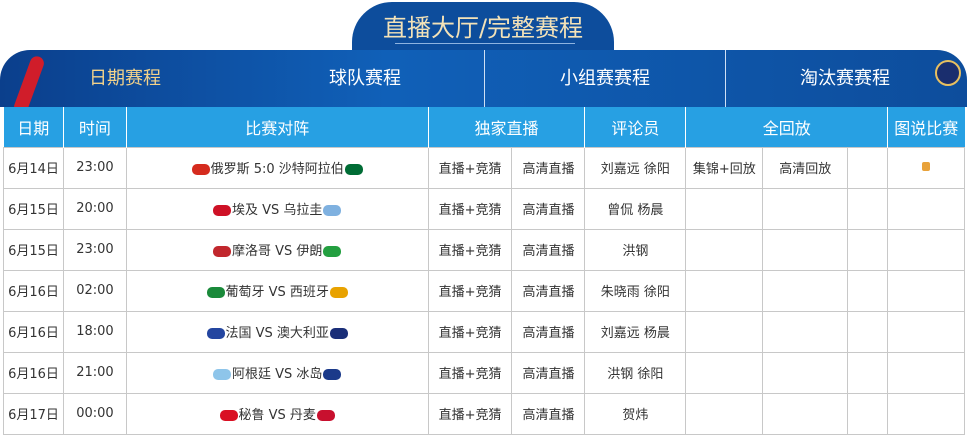 This screenshot has height=435, width=967. I want to click on page-title: 直播大厅/完整赛程, so click(483, 28).